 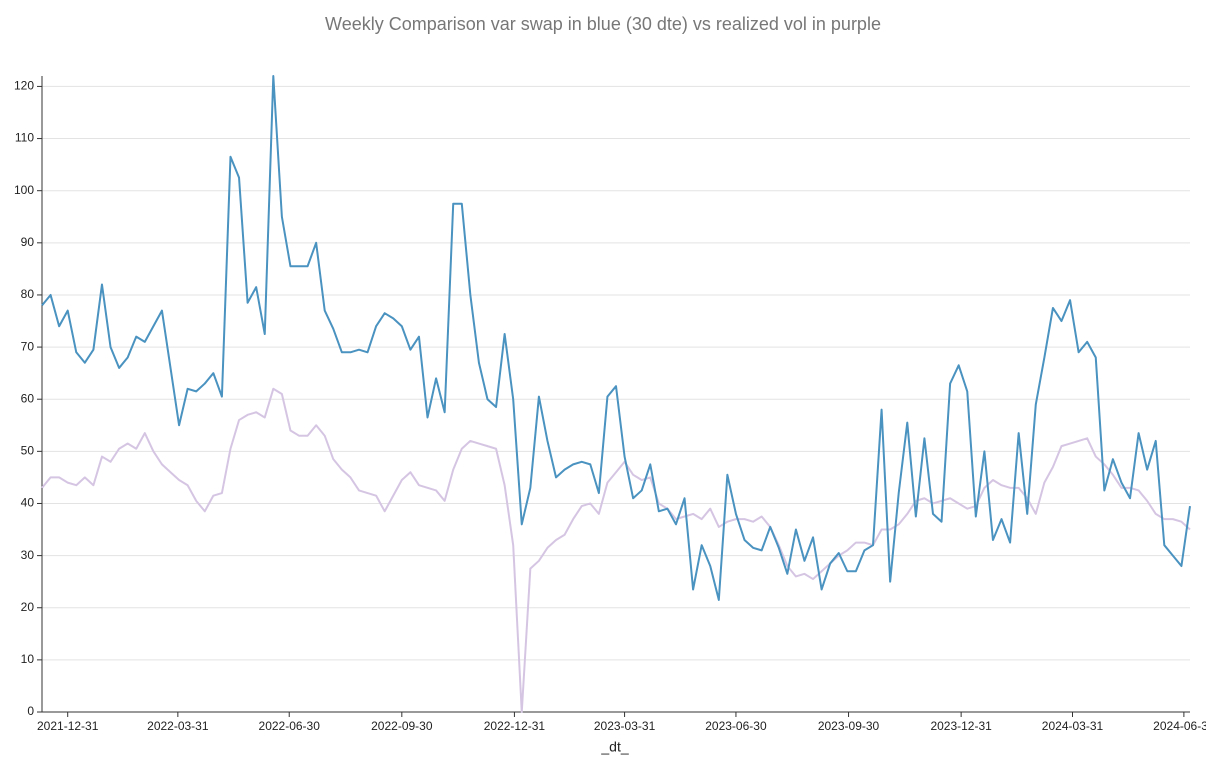 I want to click on y-tick-label: 80, so click(x=28, y=294).